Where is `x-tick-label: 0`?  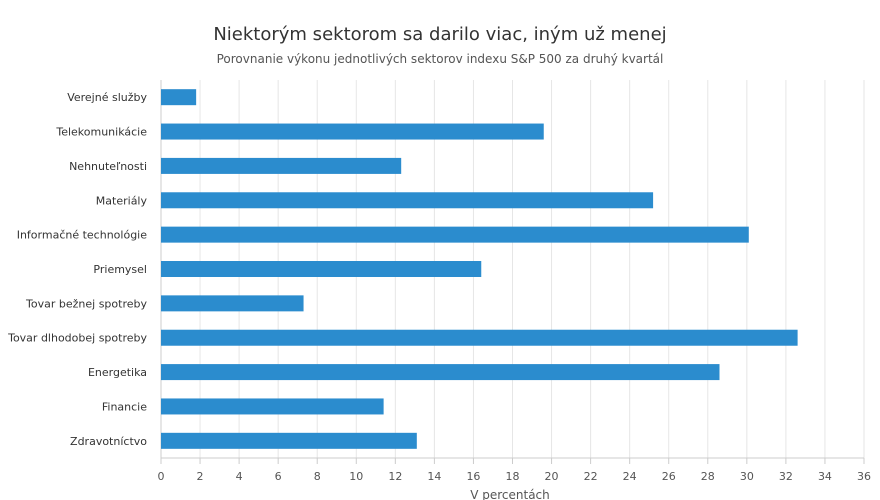
x-tick-label: 0 is located at coordinates (161, 476).